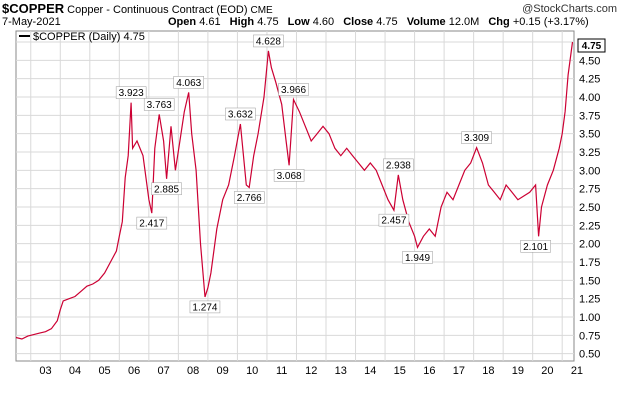 The height and width of the screenshot is (407, 633). I want to click on annotation-label: 4.063, so click(188, 83).